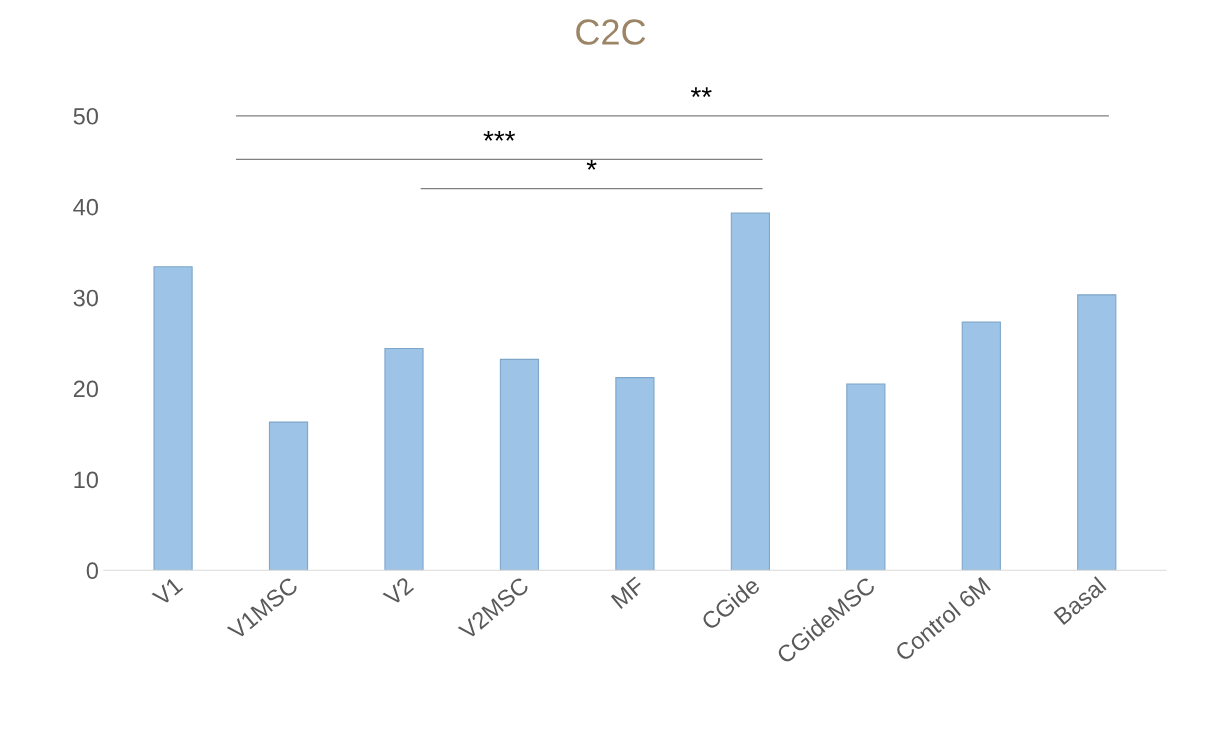 Image resolution: width=1221 pixels, height=733 pixels. I want to click on x-tick-label: V1, so click(167, 591).